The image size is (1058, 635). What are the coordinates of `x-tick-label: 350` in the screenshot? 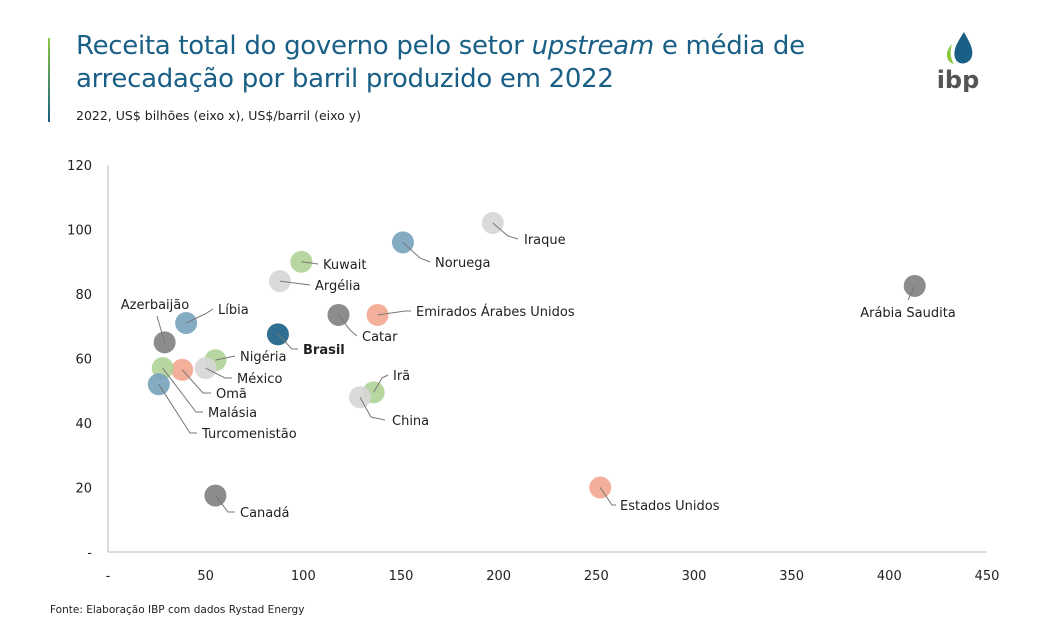 It's located at (791, 576).